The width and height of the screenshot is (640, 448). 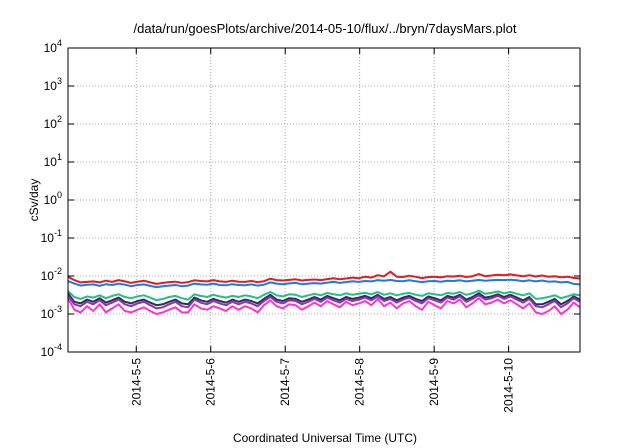 What do you see at coordinates (434, 382) in the screenshot?
I see `x-tick-label: 2014-5-9` at bounding box center [434, 382].